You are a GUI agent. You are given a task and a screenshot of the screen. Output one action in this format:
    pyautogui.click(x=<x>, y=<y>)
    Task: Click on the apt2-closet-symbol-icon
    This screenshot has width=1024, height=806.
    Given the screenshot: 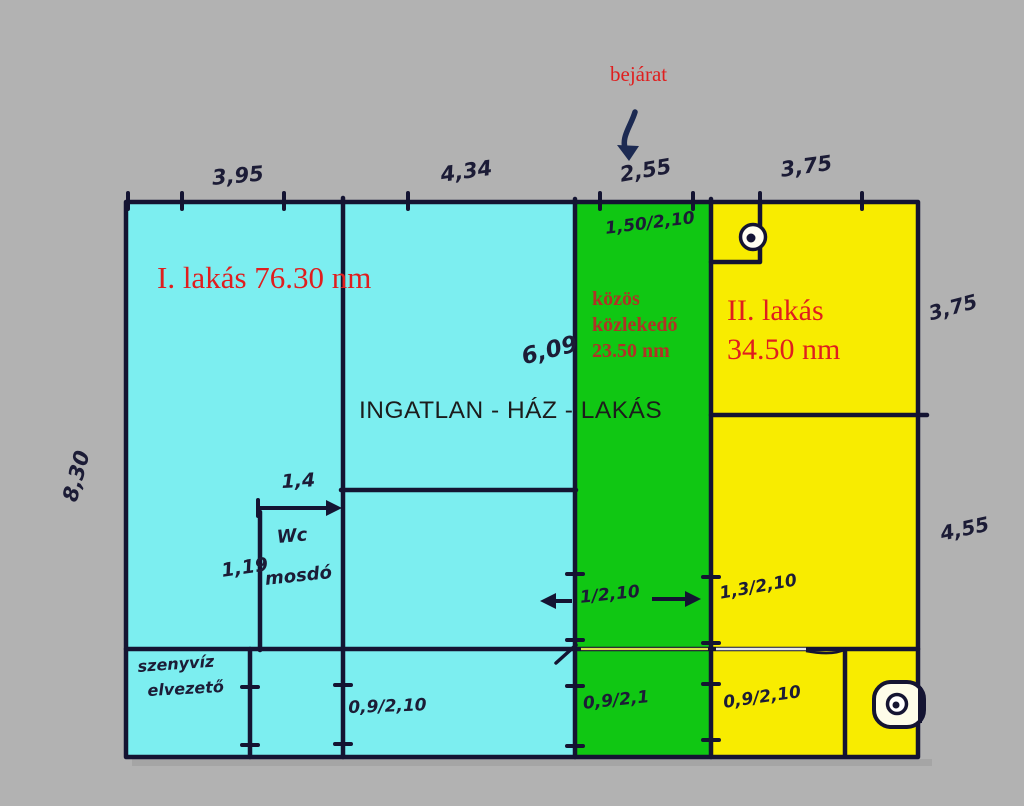 What is the action you would take?
    pyautogui.click(x=753, y=237)
    